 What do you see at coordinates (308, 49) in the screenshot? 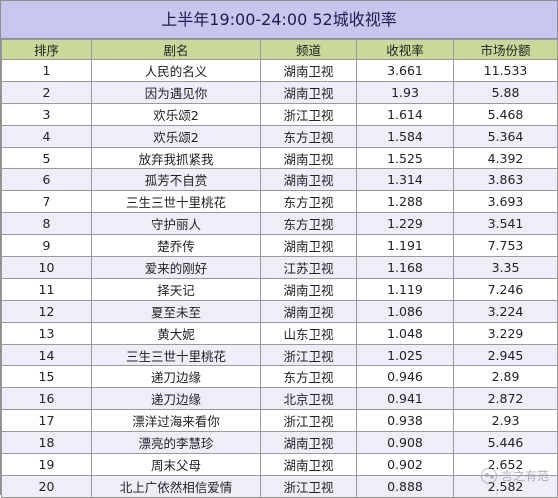
I see `column-header-channel: 频道` at bounding box center [308, 49].